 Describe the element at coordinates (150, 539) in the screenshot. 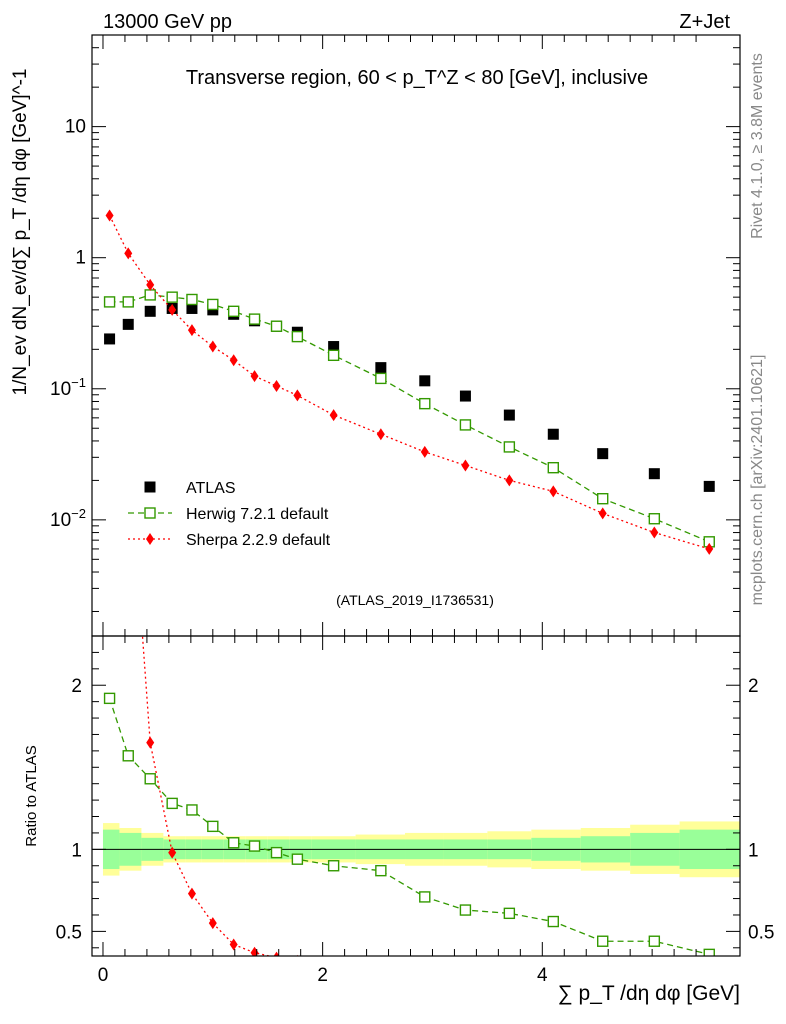

I see `legend-marker` at that location.